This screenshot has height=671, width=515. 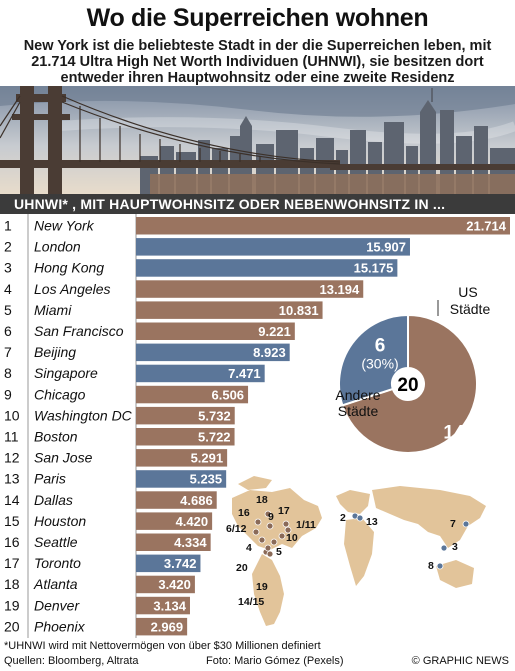 What do you see at coordinates (60, 521) in the screenshot?
I see `city-label: Houston` at bounding box center [60, 521].